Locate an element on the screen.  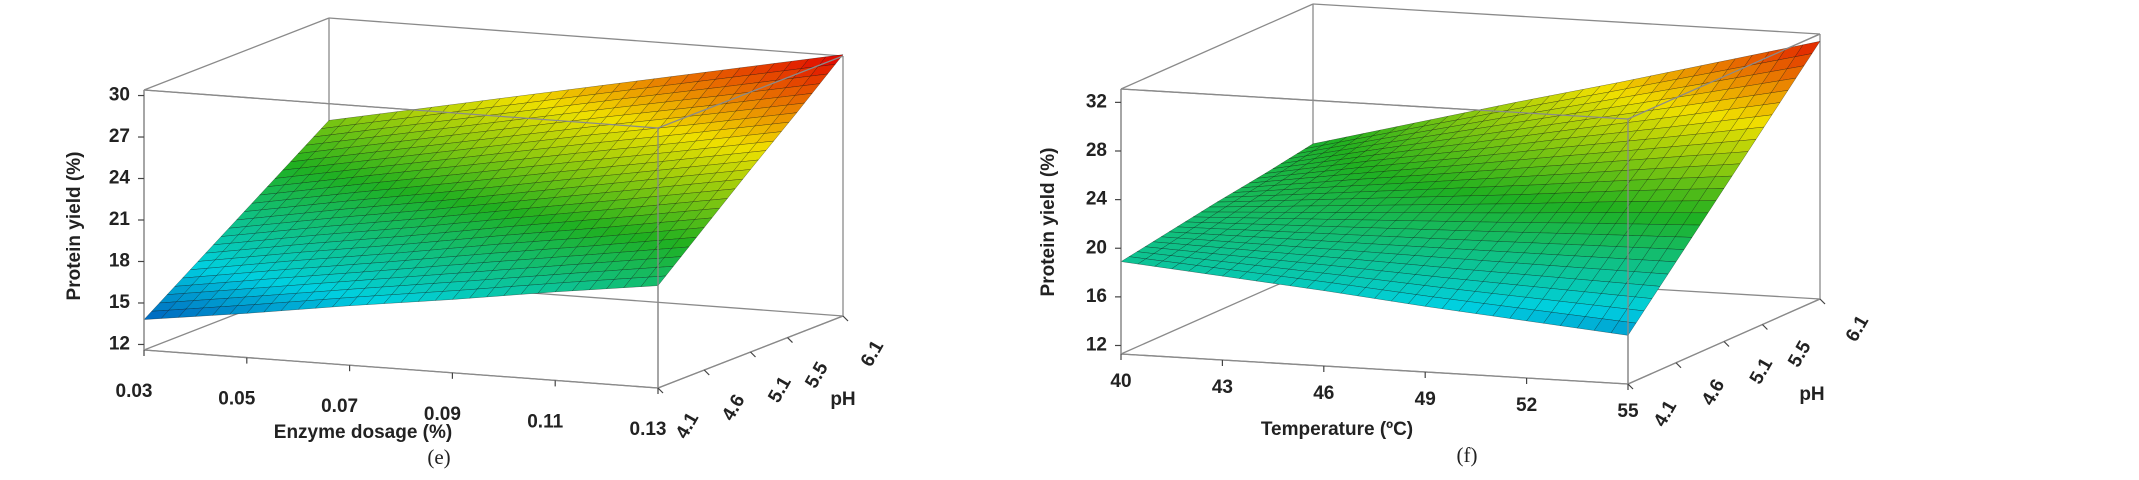
z-tick-label: 16 is located at coordinates (1096, 296).